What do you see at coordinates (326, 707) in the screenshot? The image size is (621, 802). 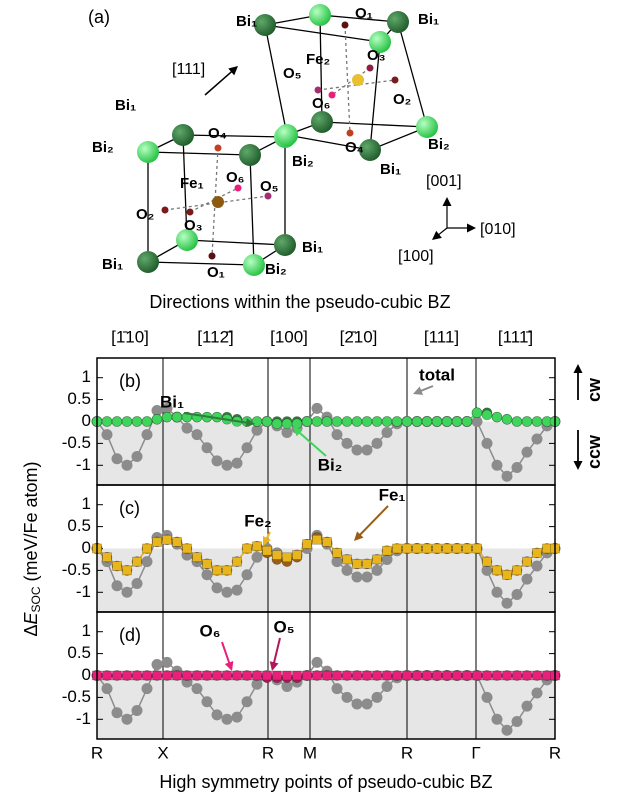 I see `negative-shade` at bounding box center [326, 707].